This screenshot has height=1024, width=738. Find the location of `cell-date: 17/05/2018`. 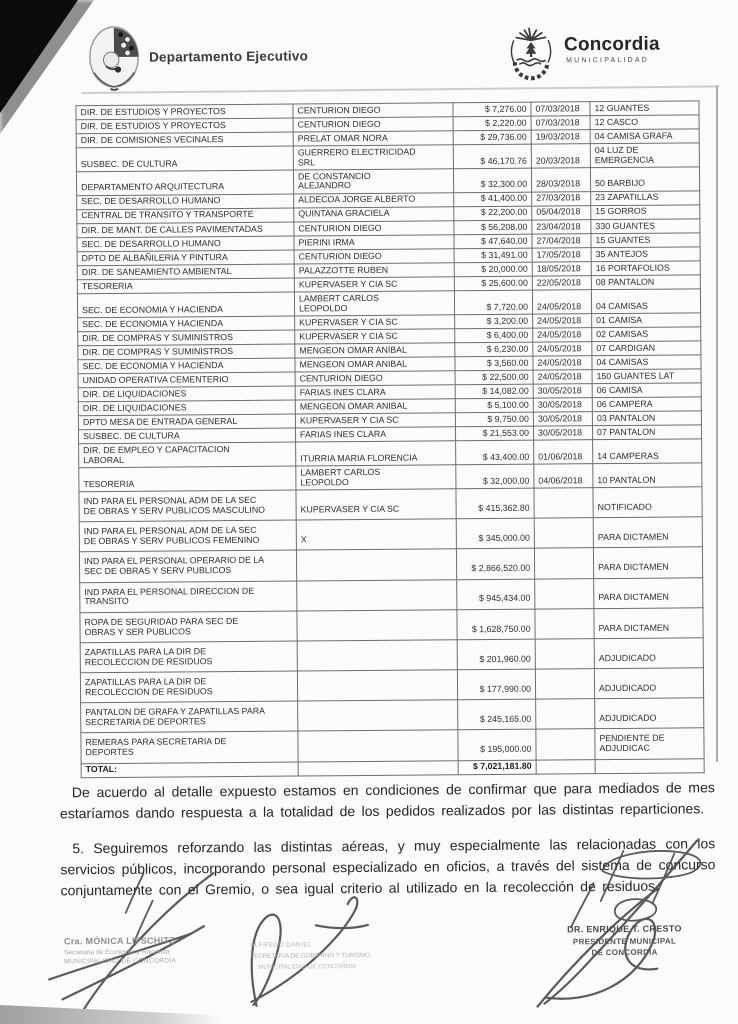

cell-date: 17/05/2018 is located at coordinates (562, 255).